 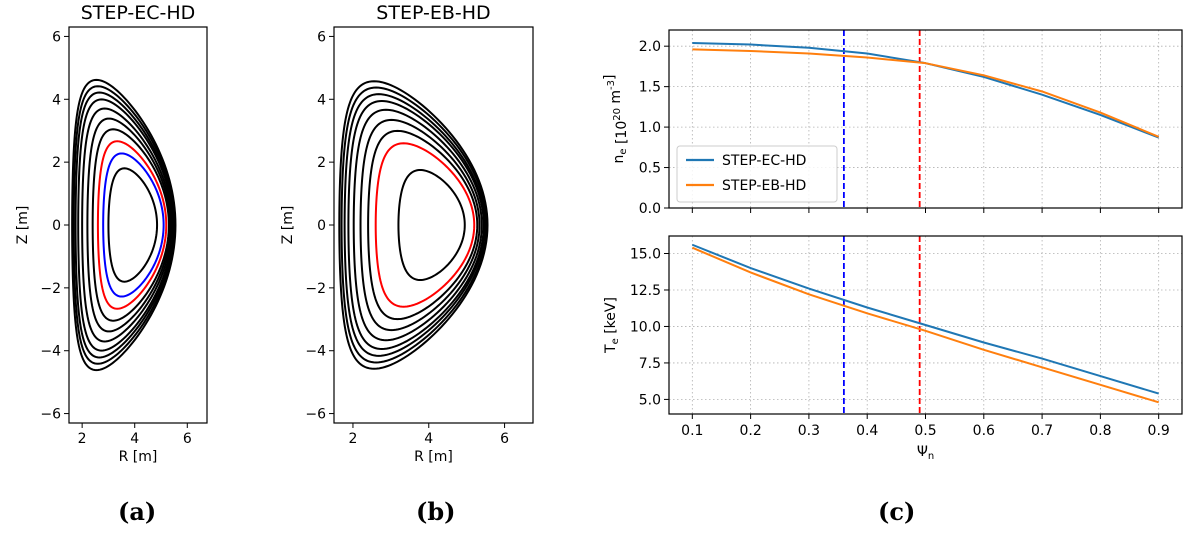 What do you see at coordinates (50, 352) in the screenshot?
I see `y-tick-label-a--4: −4` at bounding box center [50, 352].